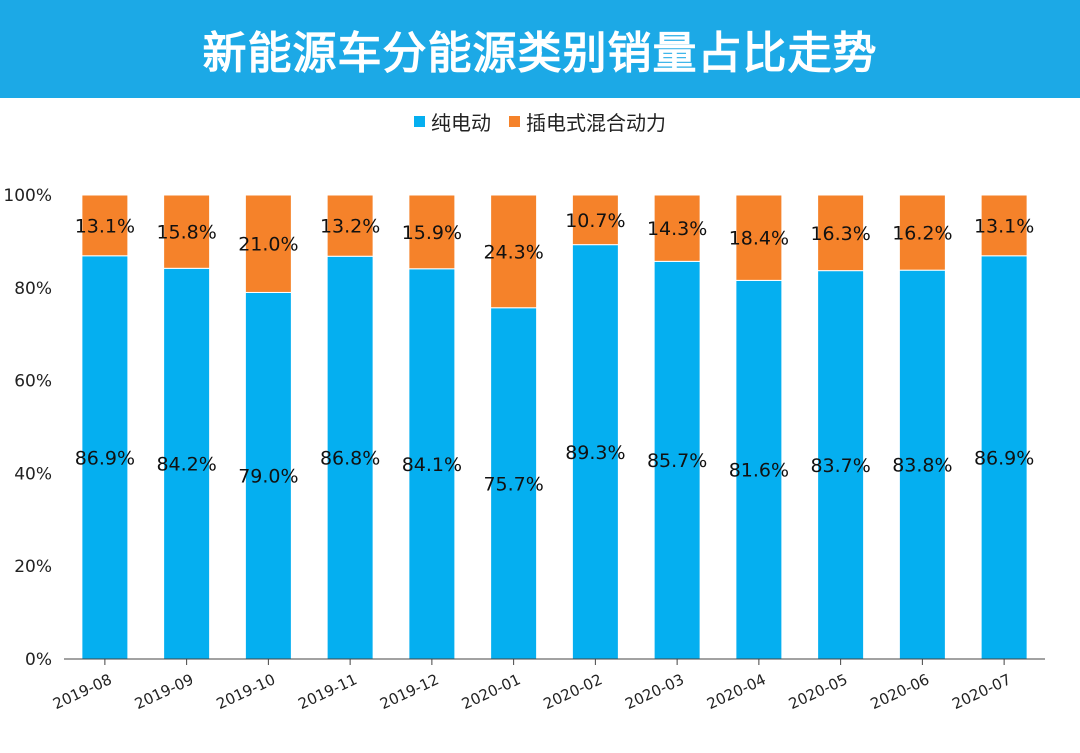 Image resolution: width=1080 pixels, height=753 pixels. Describe the element at coordinates (840, 466) in the screenshot. I see `data-label-bev: 83.7%` at that location.